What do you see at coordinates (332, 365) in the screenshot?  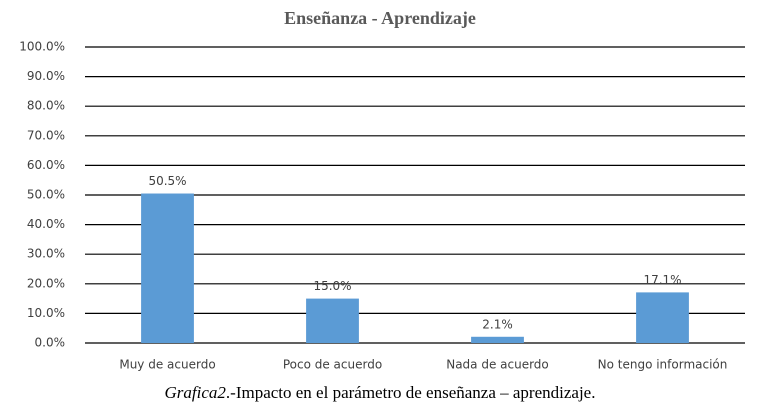 I see `x-tick-label: Poco de acuerdo` at bounding box center [332, 365].